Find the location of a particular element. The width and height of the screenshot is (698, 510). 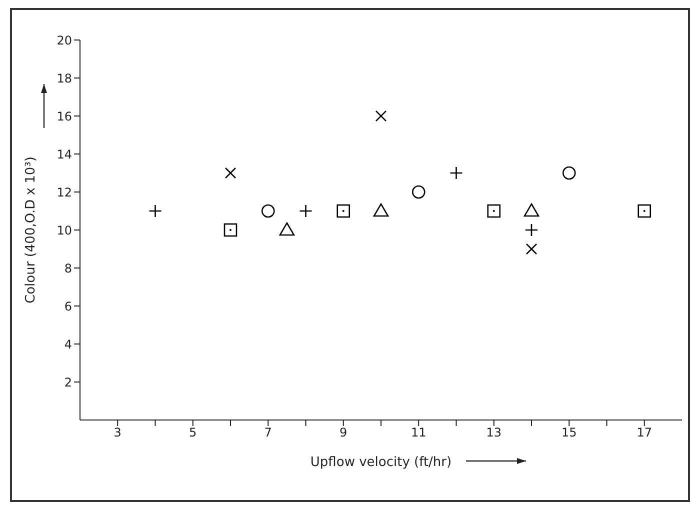

y-tick-label: 20 is located at coordinates (64, 40).